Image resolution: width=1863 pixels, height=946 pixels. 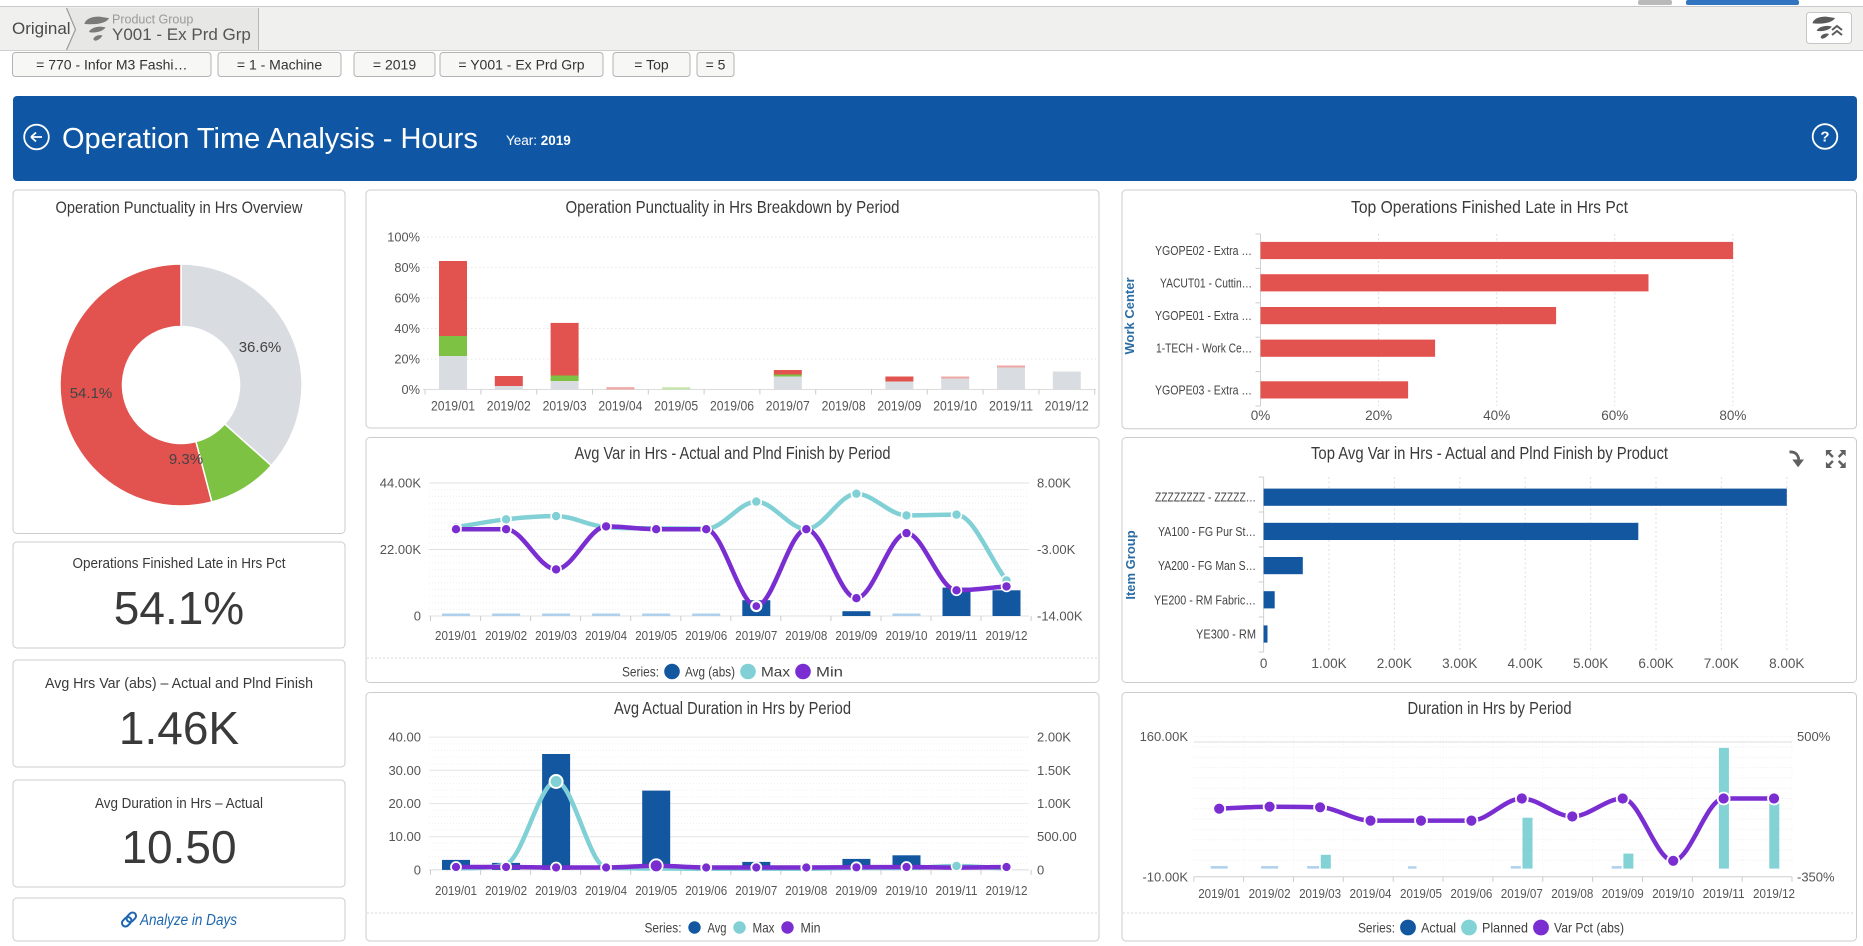 I want to click on svg-text: Item Group, so click(x=1130, y=564).